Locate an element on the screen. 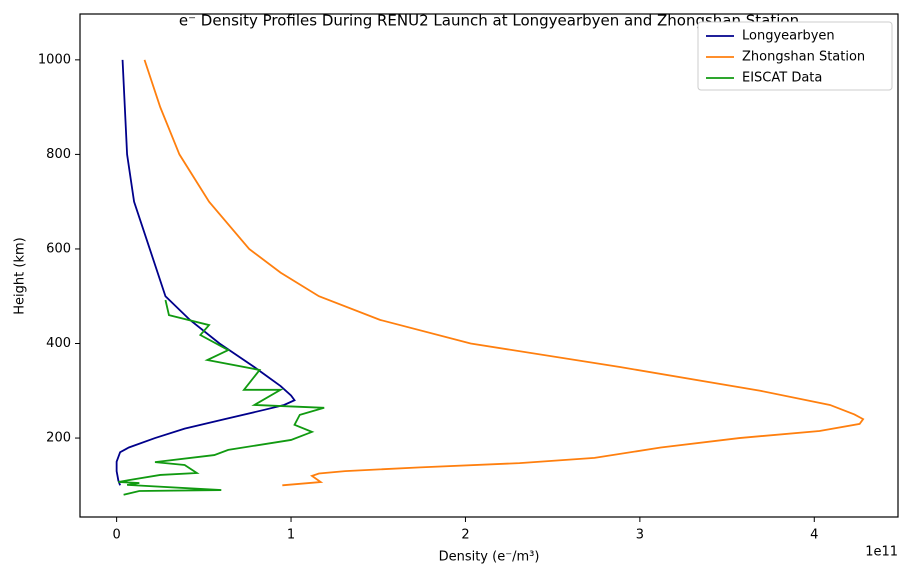 Image resolution: width=900 pixels, height=574 pixels. y-axis-label: Height (km) is located at coordinates (20, 275).